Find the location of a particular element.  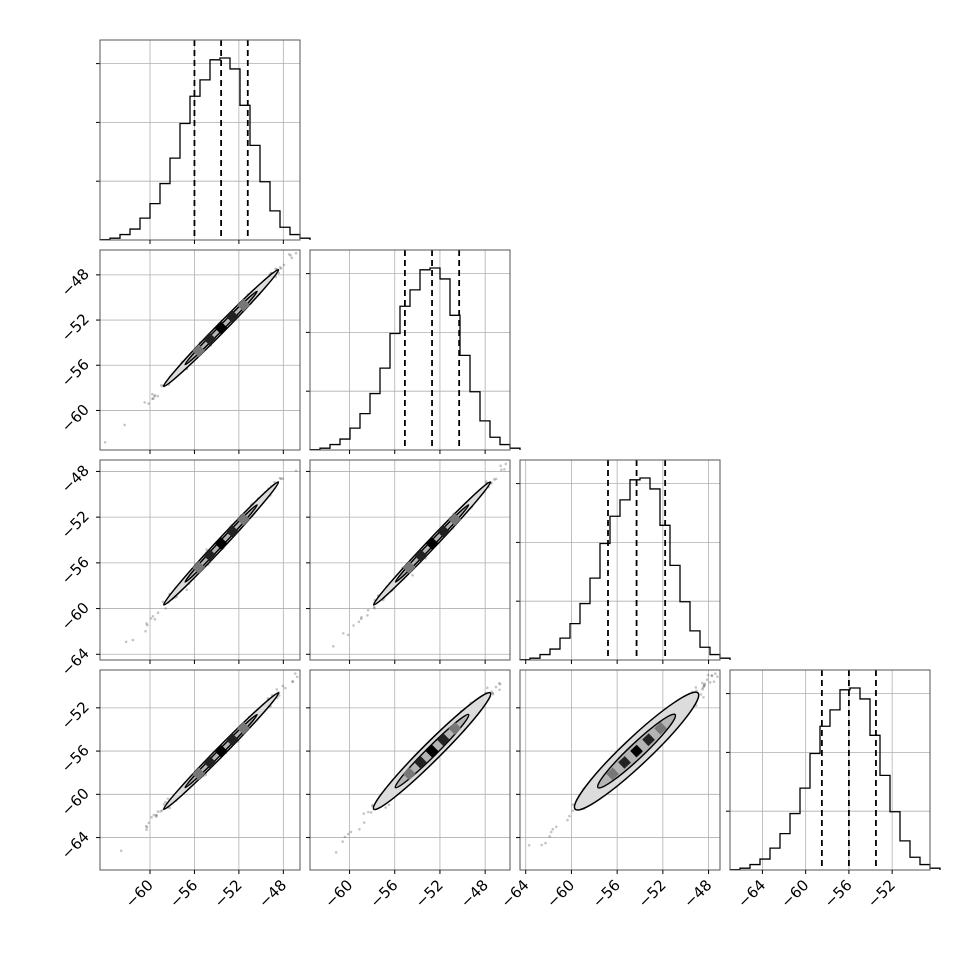

x-tick-label: −64 is located at coordinates (751, 893).